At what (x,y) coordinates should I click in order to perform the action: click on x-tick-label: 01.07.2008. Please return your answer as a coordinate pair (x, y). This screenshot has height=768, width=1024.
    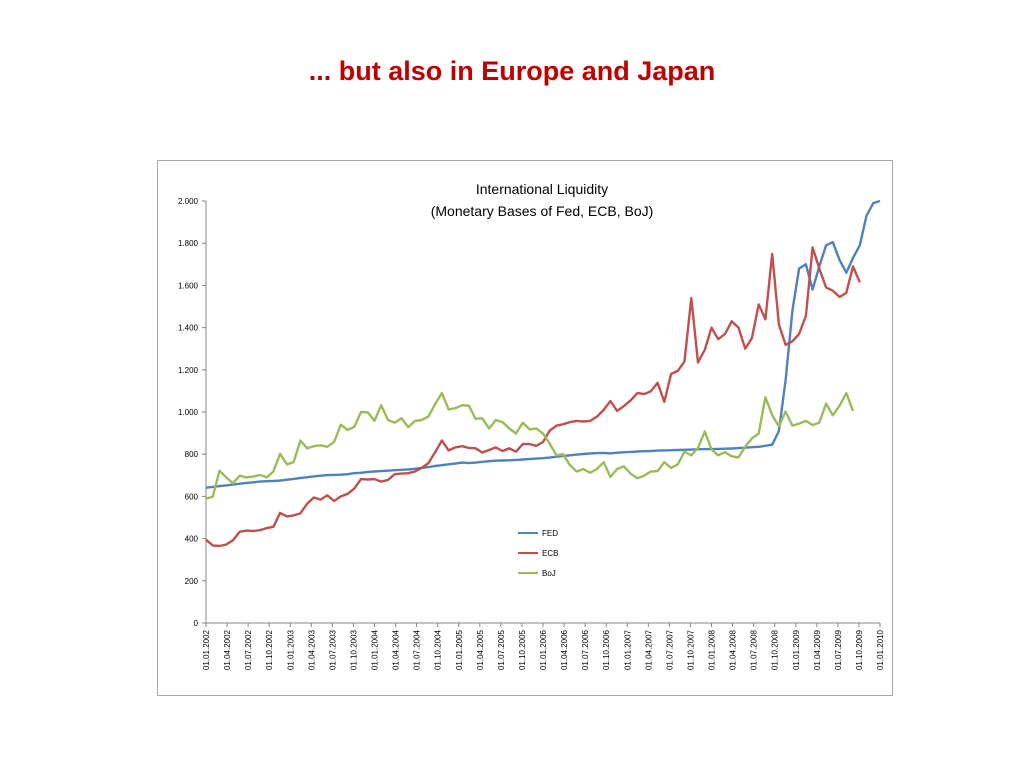
    Looking at the image, I should click on (754, 649).